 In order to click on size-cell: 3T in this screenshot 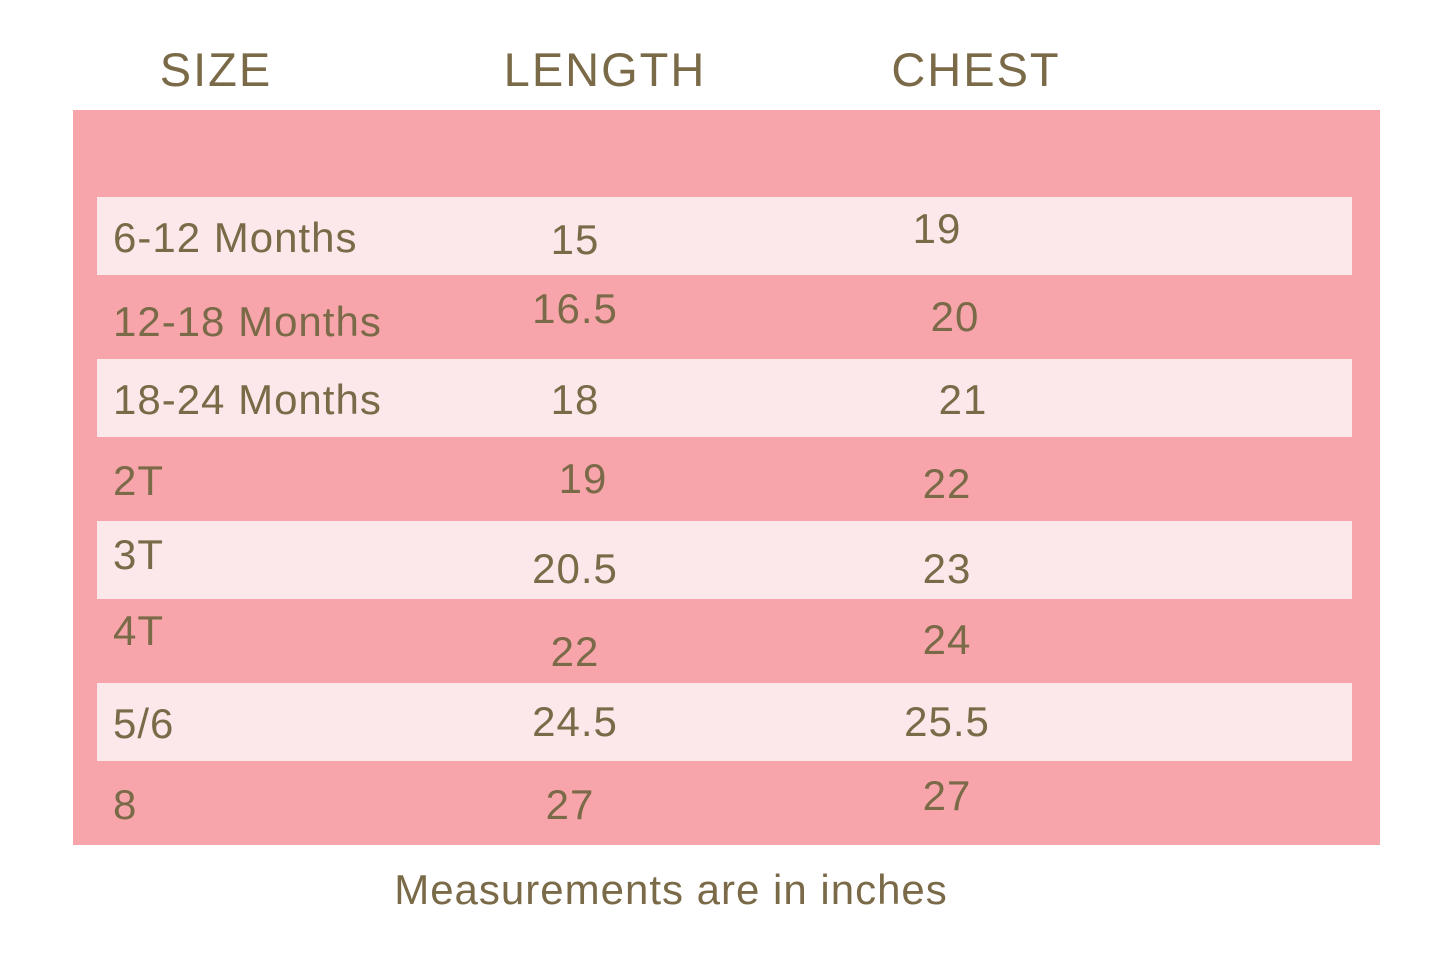, I will do `click(139, 554)`.